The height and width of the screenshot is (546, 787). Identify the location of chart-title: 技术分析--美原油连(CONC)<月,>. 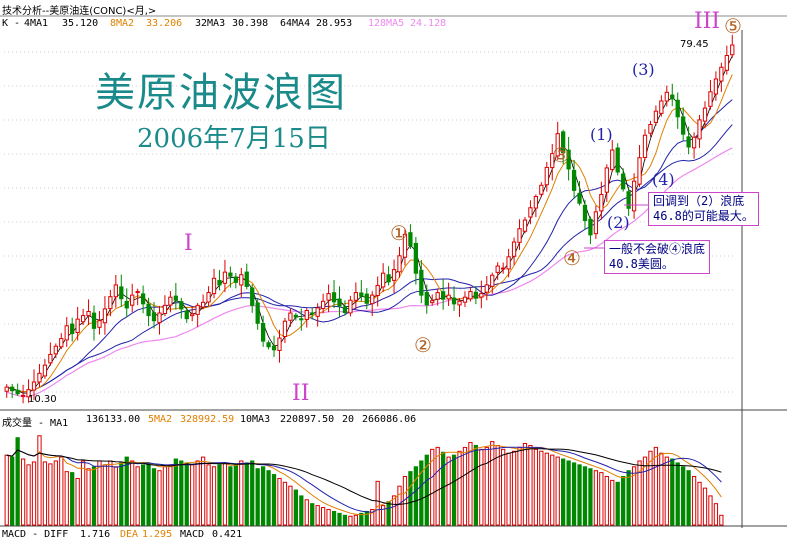
(79, 11).